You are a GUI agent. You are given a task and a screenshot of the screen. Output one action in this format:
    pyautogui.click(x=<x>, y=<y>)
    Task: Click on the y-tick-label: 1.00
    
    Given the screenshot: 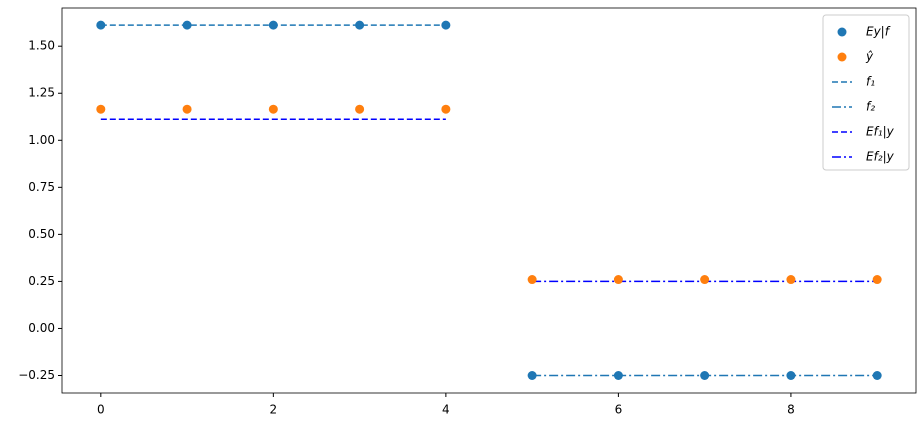 What is the action you would take?
    pyautogui.click(x=41, y=140)
    